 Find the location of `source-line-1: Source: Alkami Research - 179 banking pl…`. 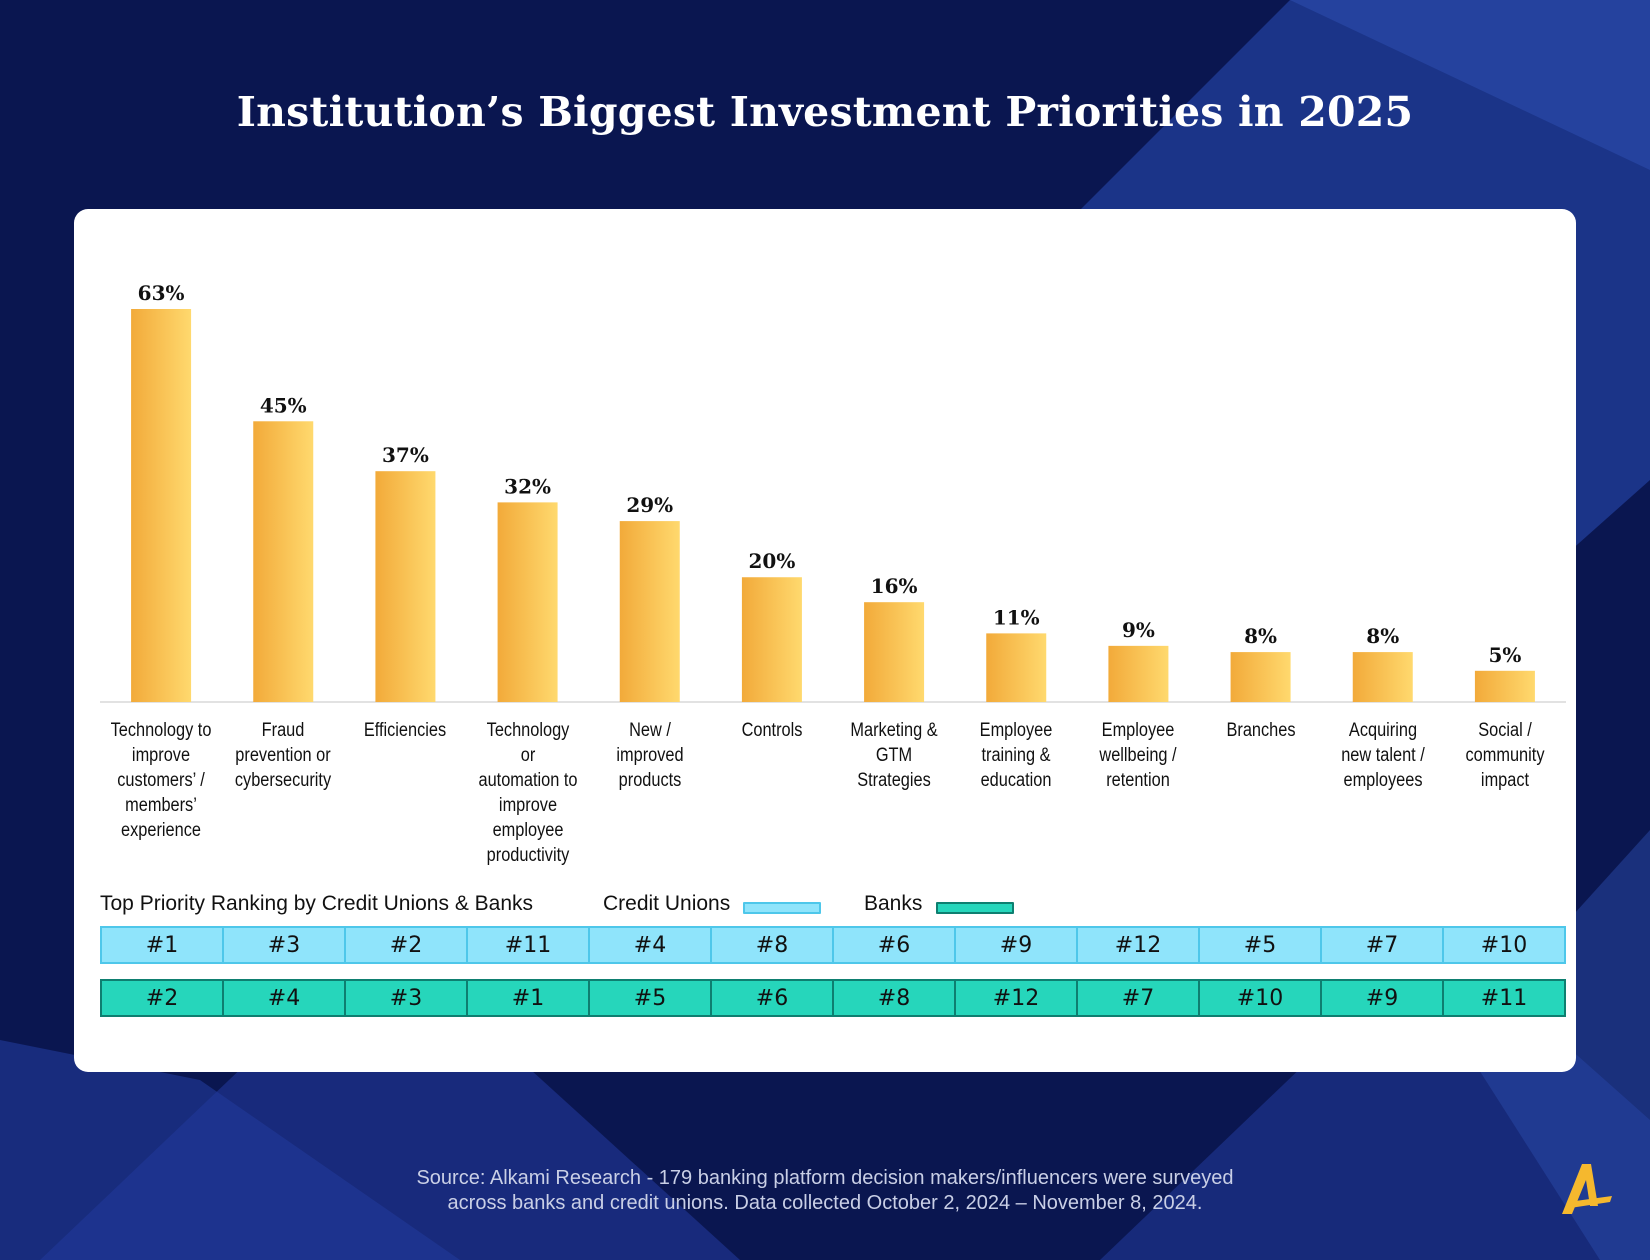

source-line-1: Source: Alkami Research - 179 banking pl… is located at coordinates (825, 1178).